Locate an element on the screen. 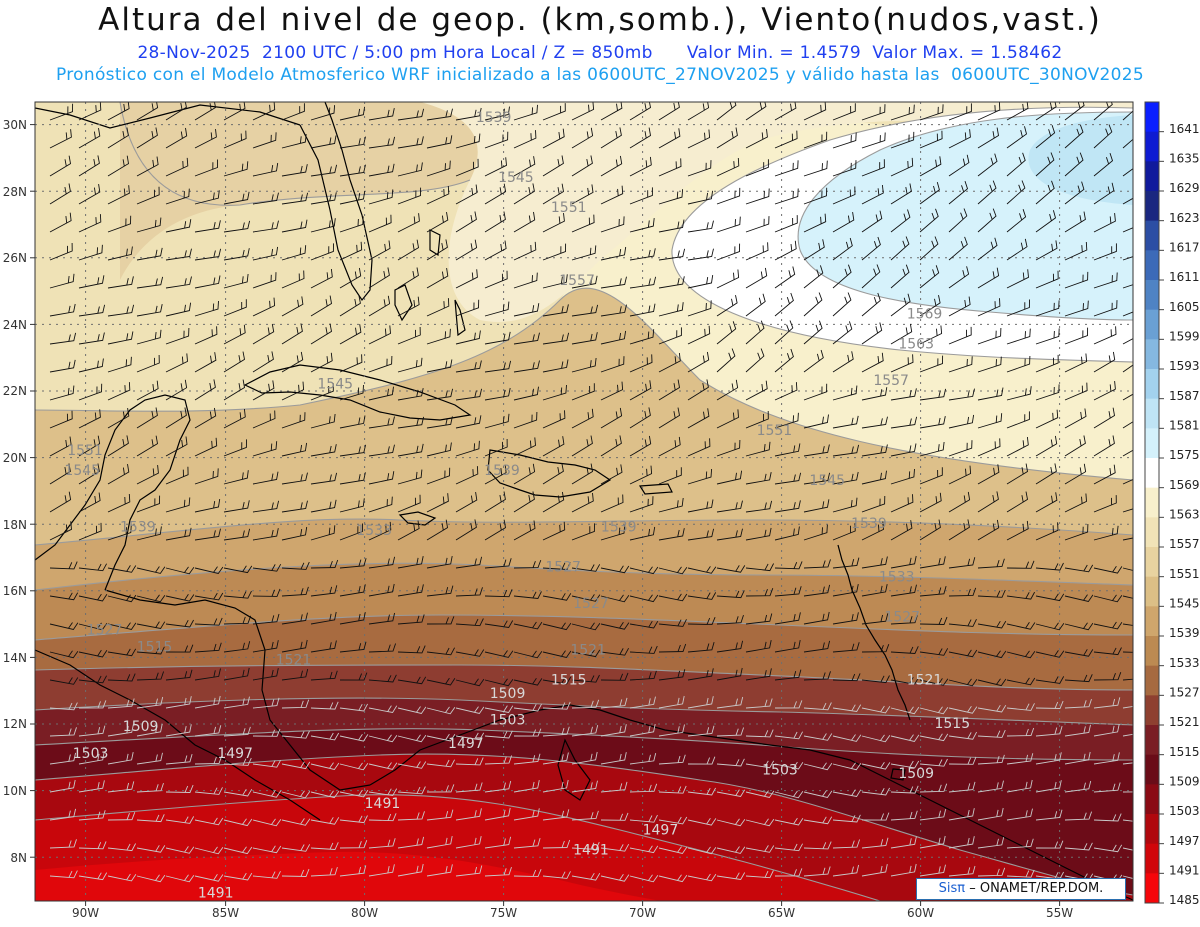 This screenshot has width=1200, height=927. contour-label: 1533 is located at coordinates (897, 577).